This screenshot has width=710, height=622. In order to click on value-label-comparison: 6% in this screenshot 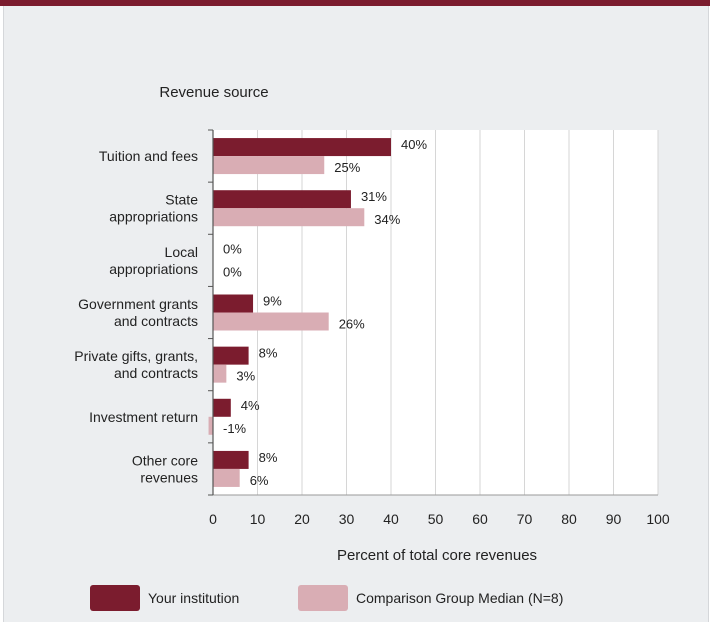, I will do `click(259, 480)`.